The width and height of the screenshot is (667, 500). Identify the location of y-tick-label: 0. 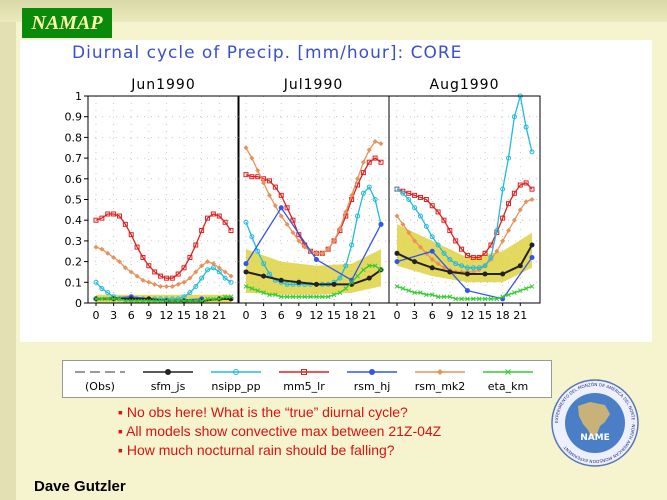
(78, 303).